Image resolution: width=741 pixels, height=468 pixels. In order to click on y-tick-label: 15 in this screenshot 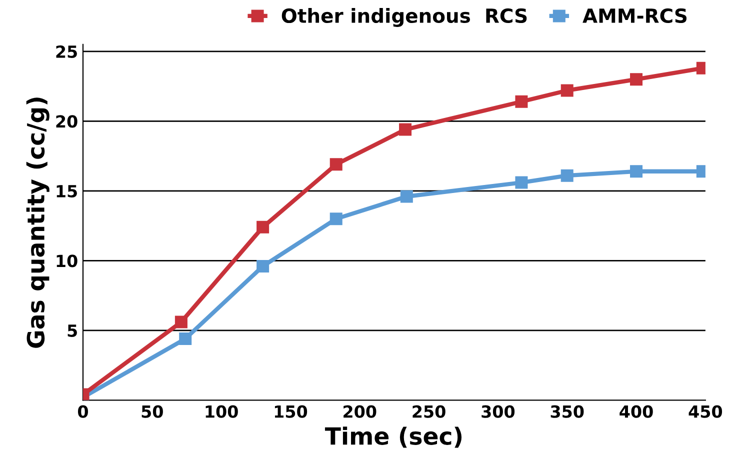, I will do `click(66, 191)`.